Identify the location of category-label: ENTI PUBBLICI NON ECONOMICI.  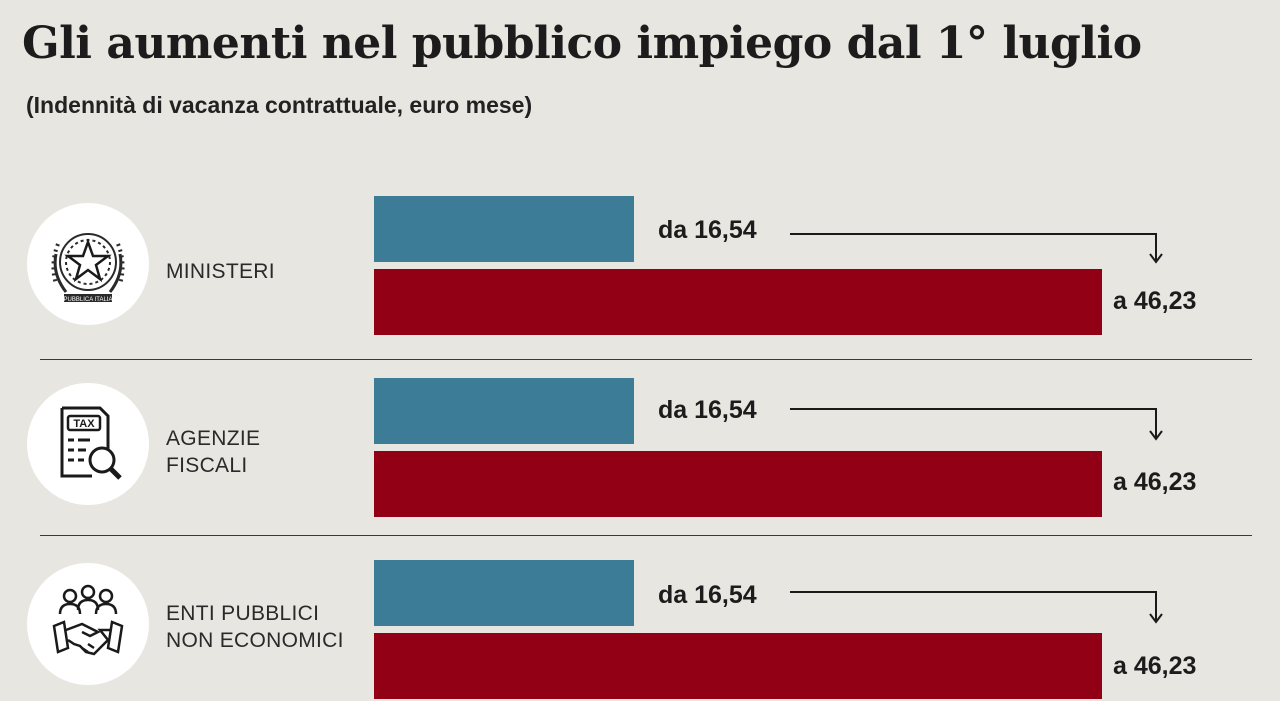
(255, 627).